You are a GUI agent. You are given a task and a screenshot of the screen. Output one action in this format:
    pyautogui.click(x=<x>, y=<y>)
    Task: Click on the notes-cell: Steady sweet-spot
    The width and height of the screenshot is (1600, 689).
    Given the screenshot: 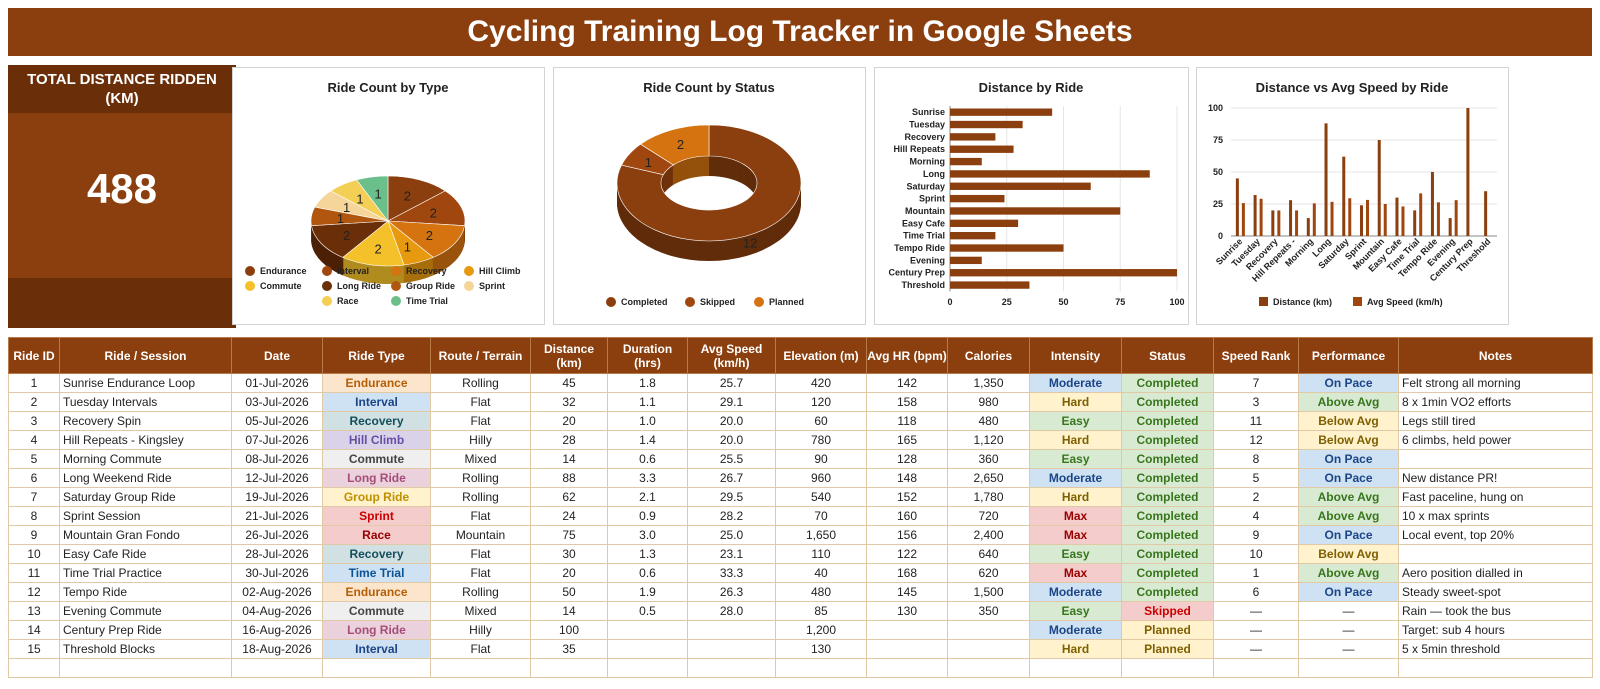 What is the action you would take?
    pyautogui.click(x=1495, y=592)
    